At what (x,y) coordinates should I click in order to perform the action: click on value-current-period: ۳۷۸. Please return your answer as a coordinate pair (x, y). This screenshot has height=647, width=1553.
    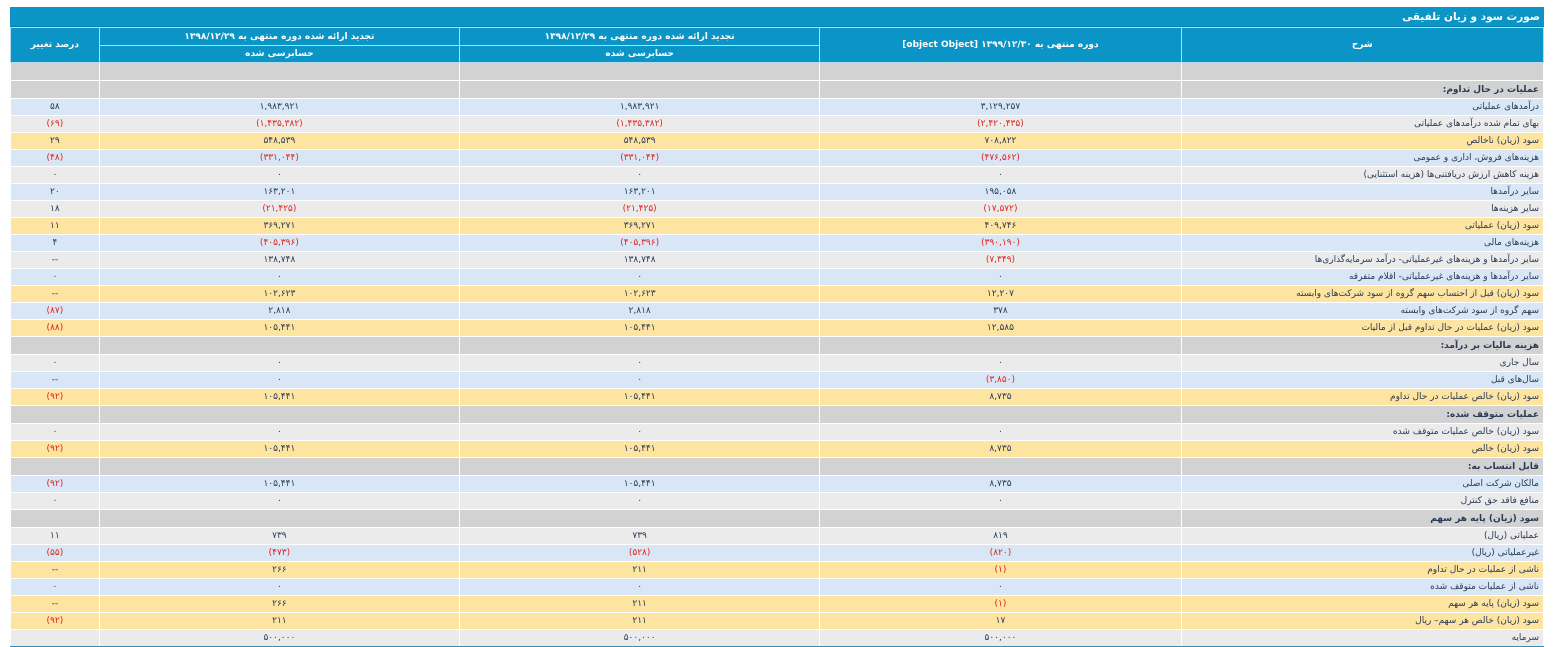
    Looking at the image, I should click on (1000, 311).